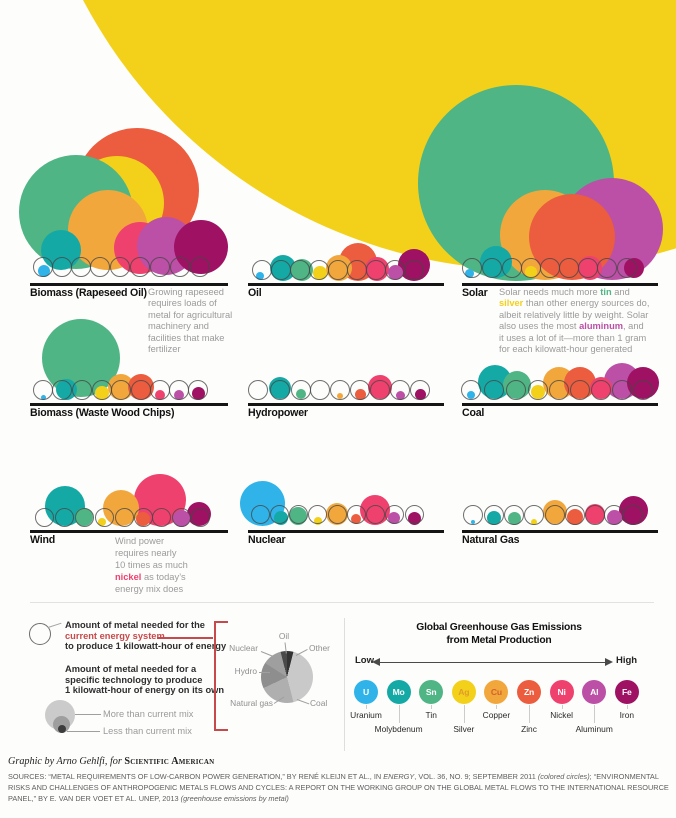 Image resolution: width=676 pixels, height=818 pixels. I want to click on pie-label-natural-gas: Natural gas, so click(251, 703).